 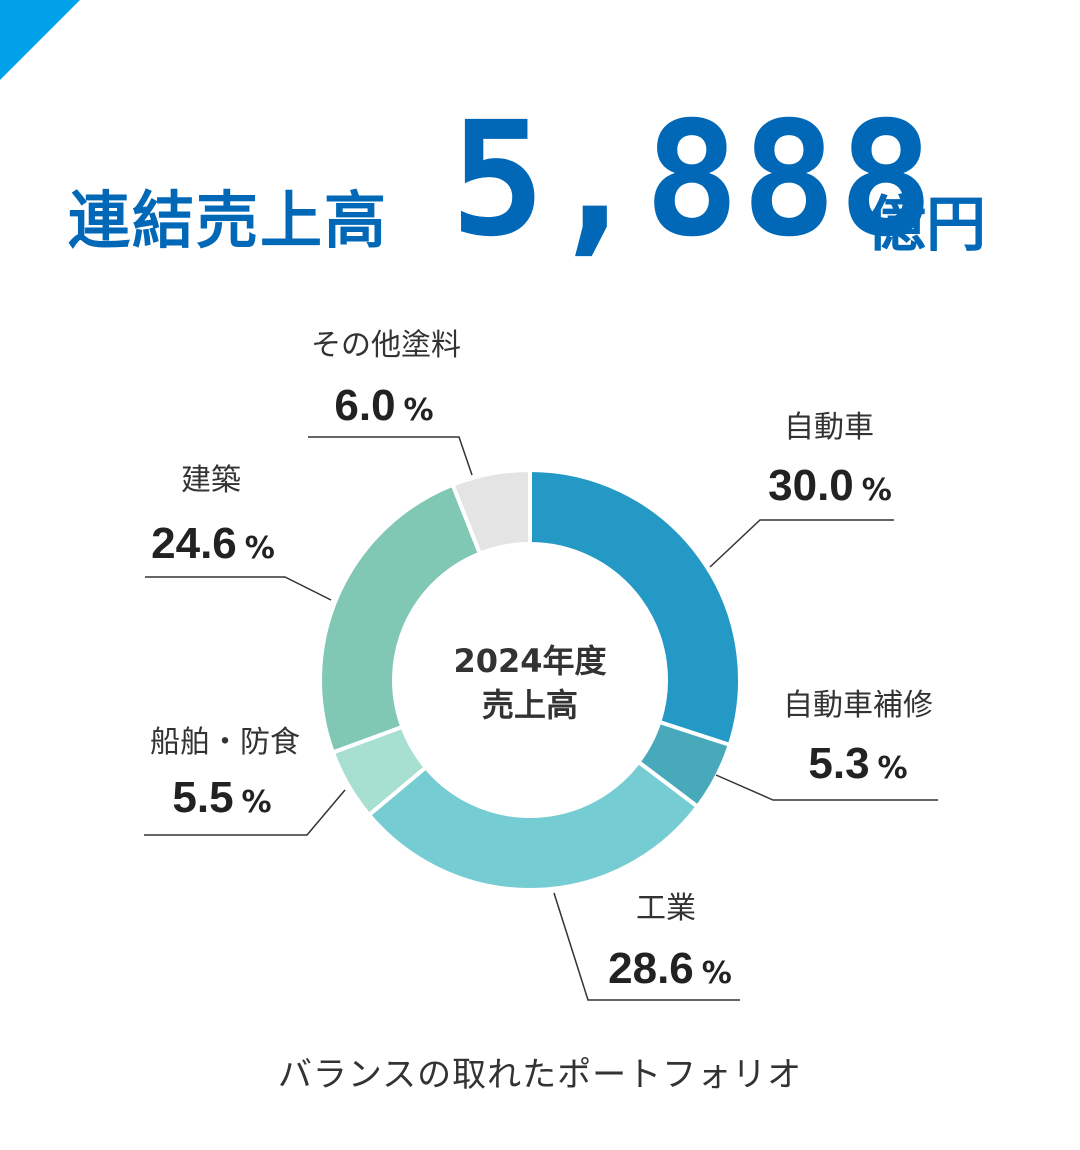 I want to click on chart-center-label-line1: 2024年度, so click(x=529, y=661).